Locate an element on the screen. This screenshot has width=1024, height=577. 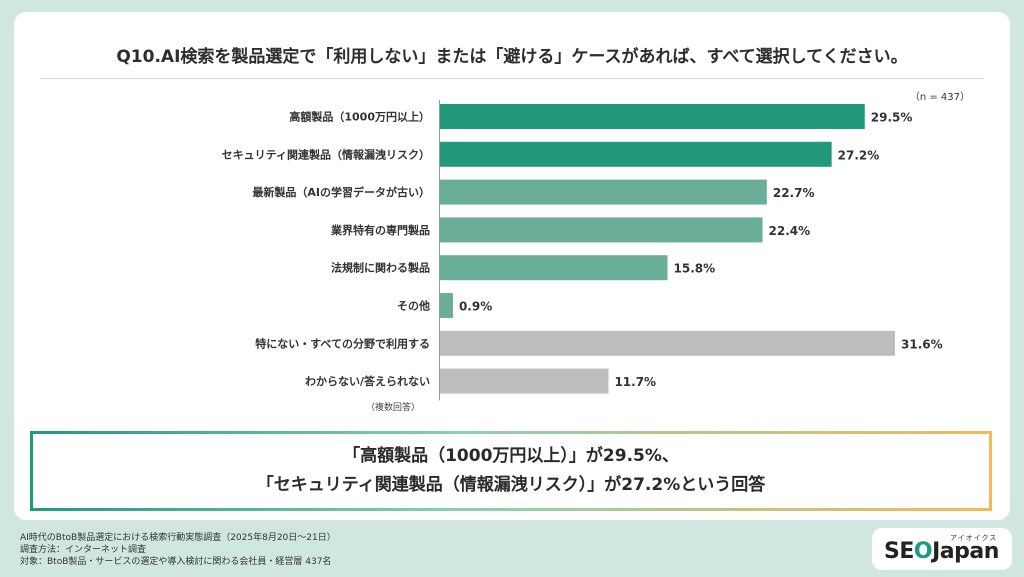
footer-line-3: 対象：BtoB製品・サービスの選定や導入検討に関わる会社員・経営層 437名 is located at coordinates (176, 562).